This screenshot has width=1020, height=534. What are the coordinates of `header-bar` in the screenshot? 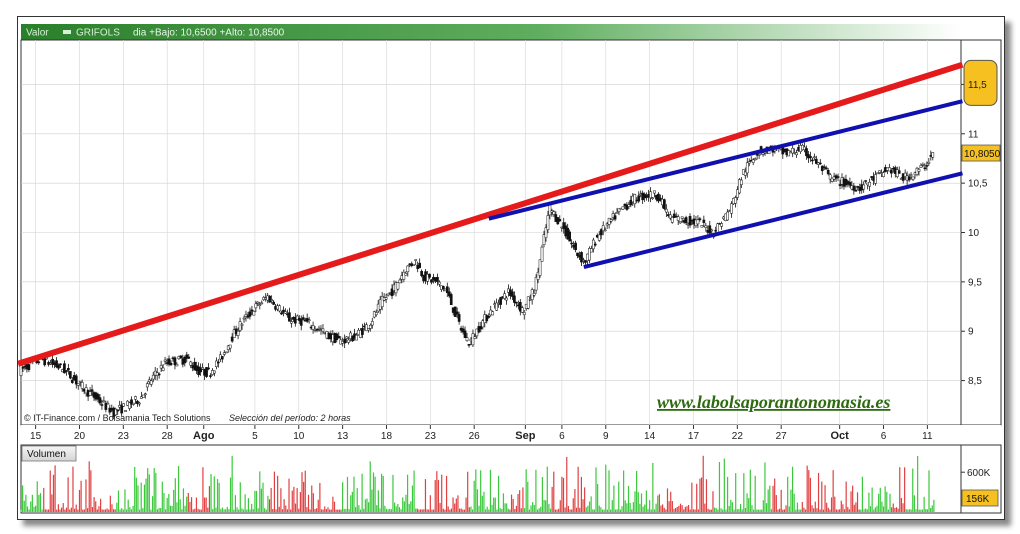 It's located at (491, 32).